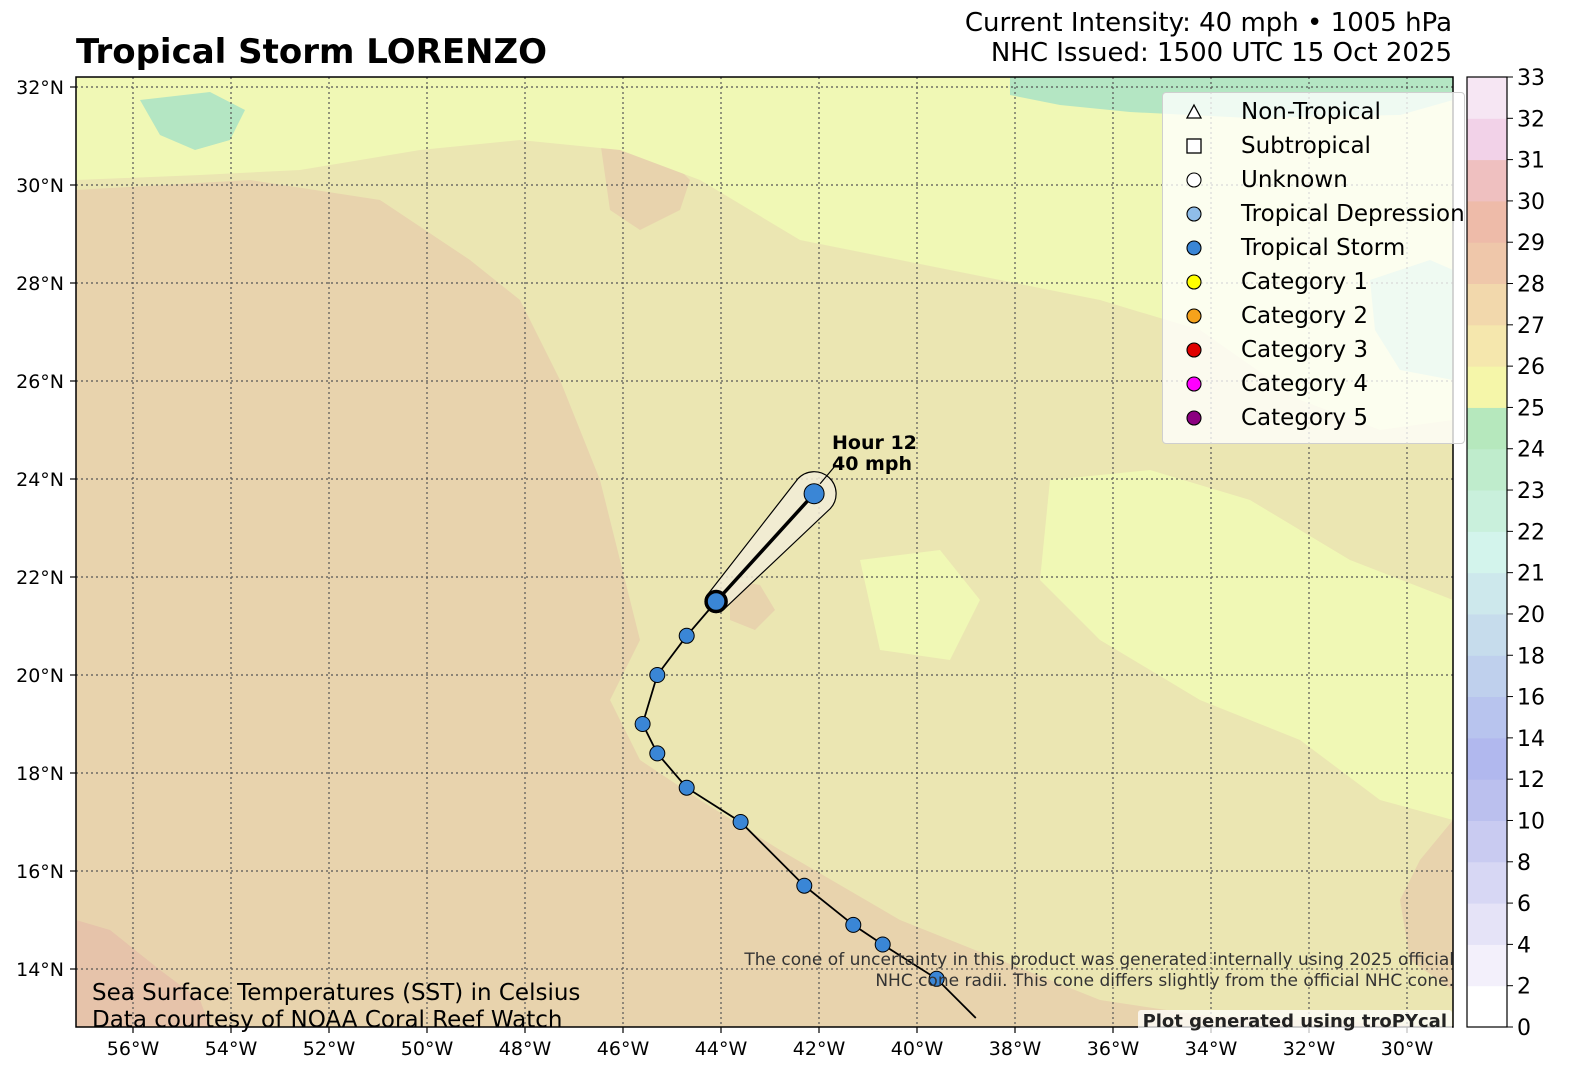 The width and height of the screenshot is (1592, 1087). Describe the element at coordinates (427, 1049) in the screenshot. I see `lon-tick-label: 50°W` at that location.